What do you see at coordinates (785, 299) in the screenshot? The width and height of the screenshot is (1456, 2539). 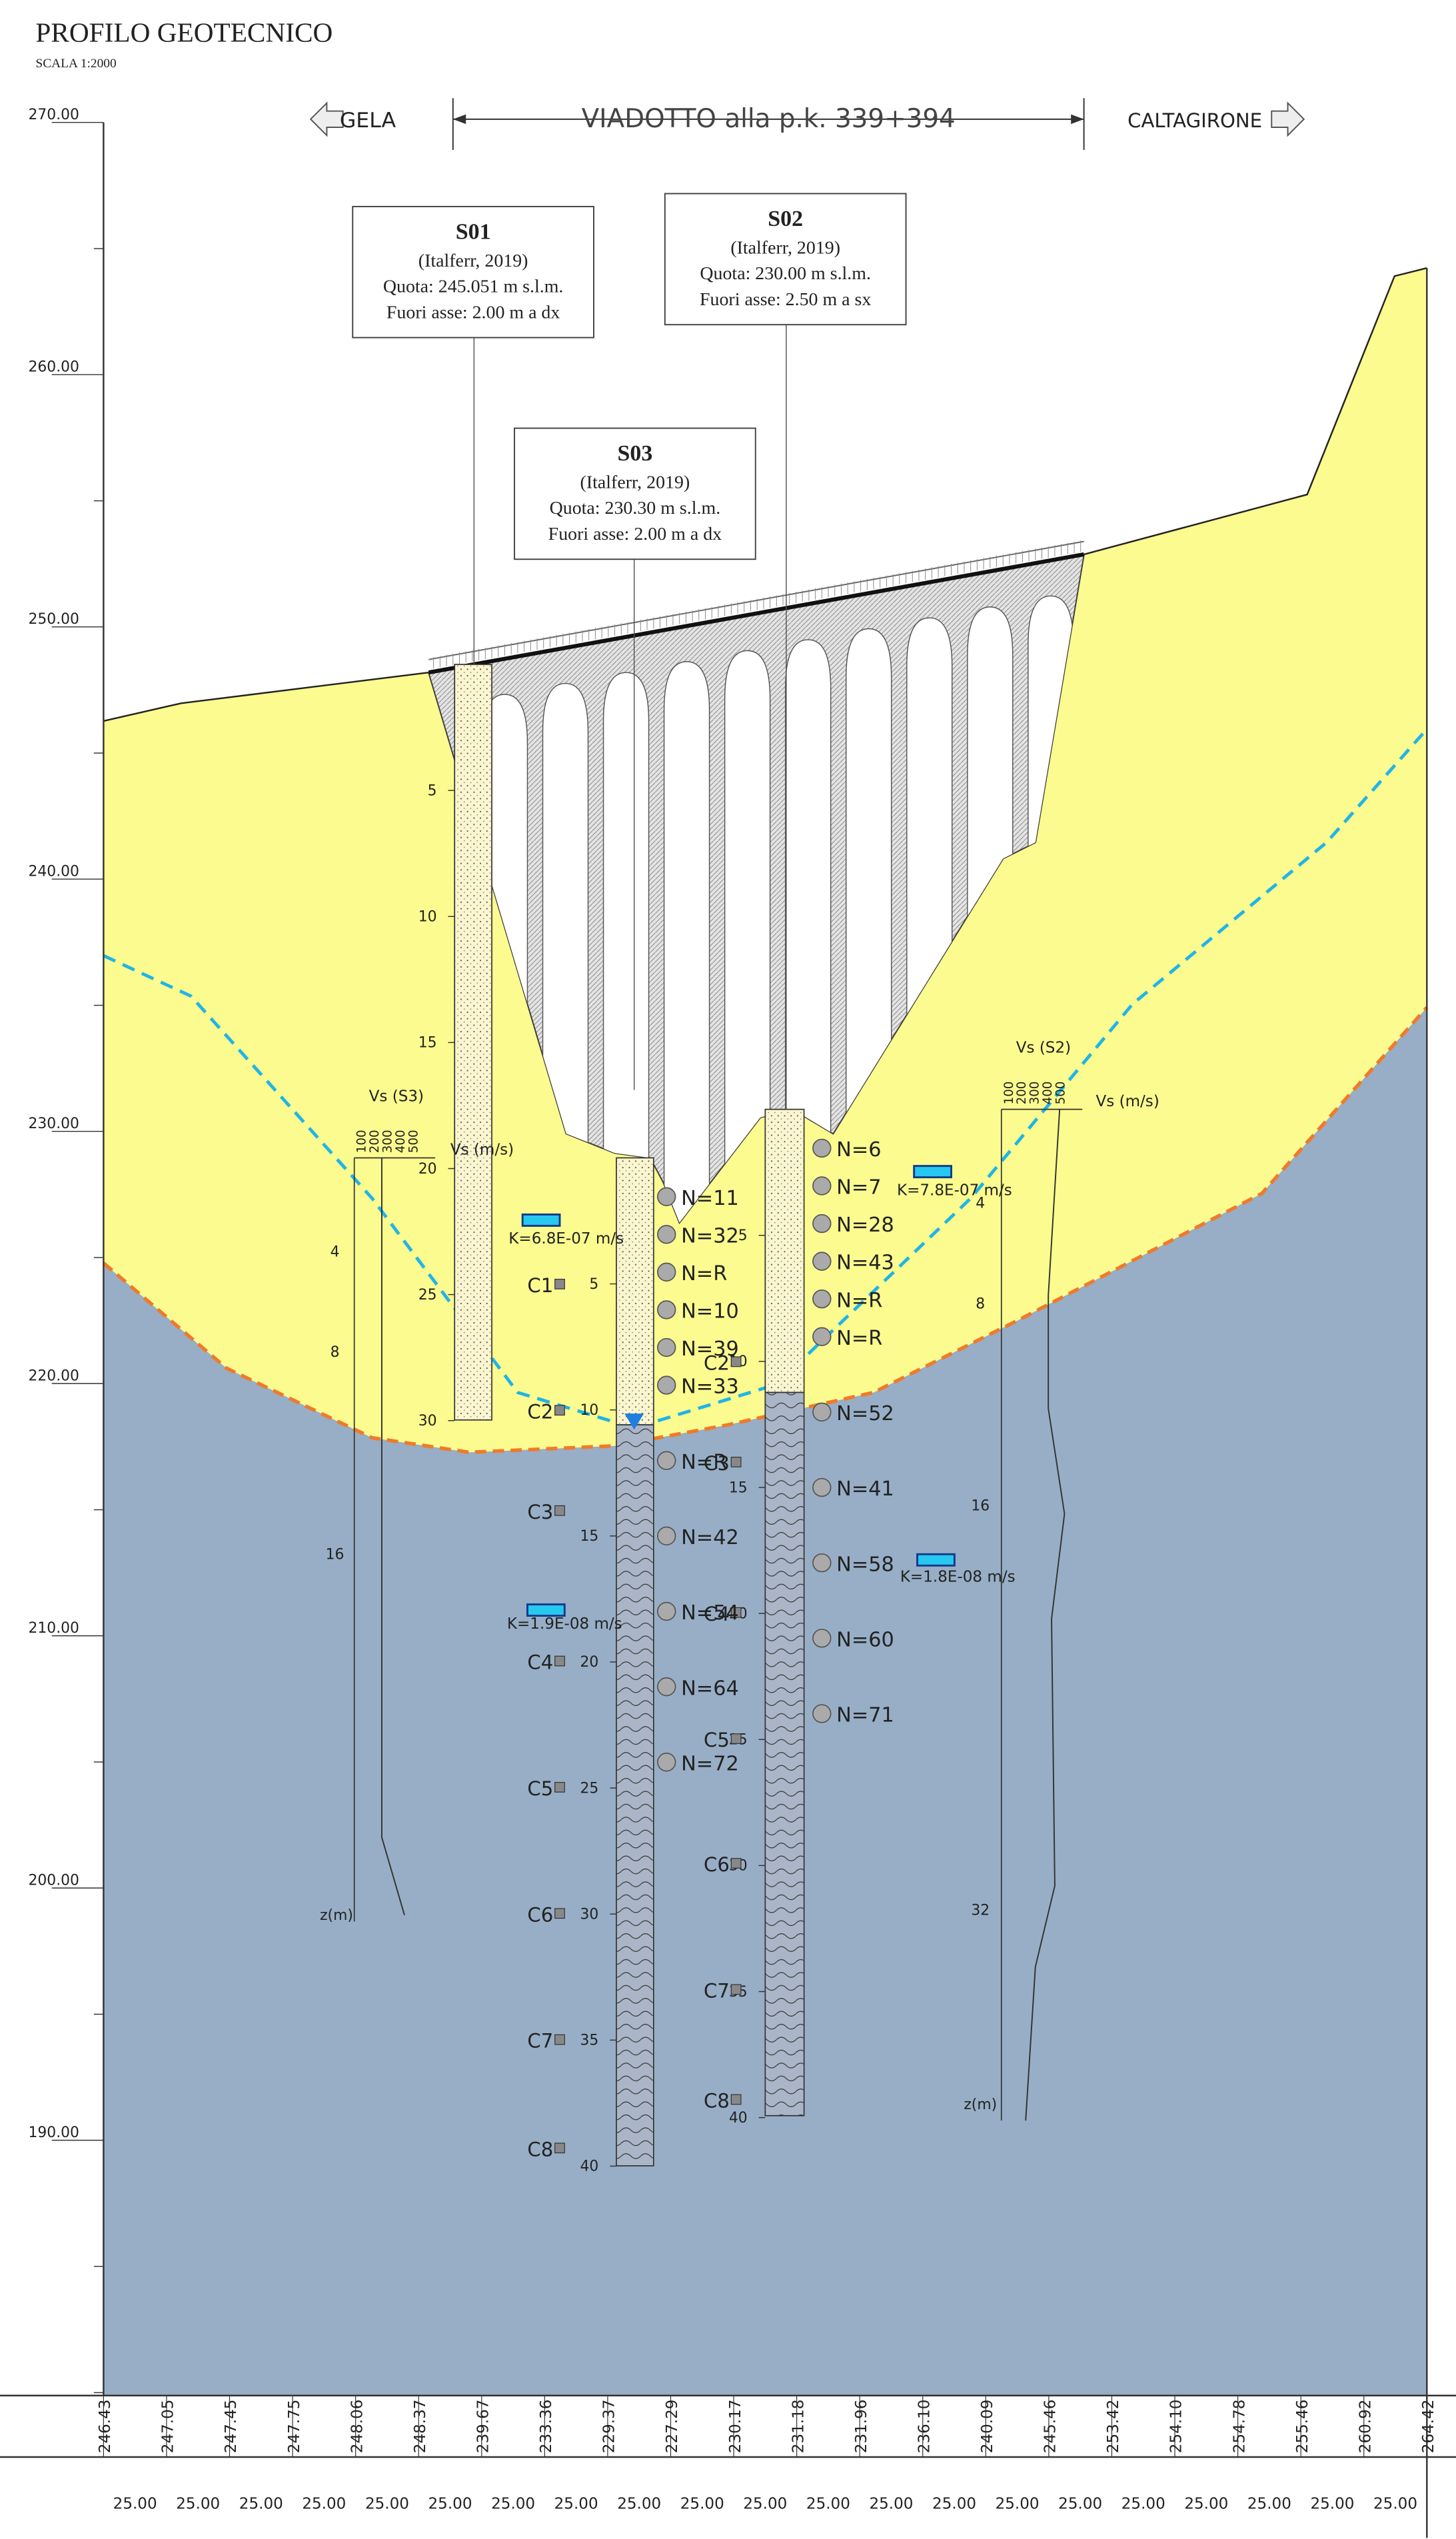 I see `borehole-offset: Fuori asse: 2.50 m a sx` at bounding box center [785, 299].